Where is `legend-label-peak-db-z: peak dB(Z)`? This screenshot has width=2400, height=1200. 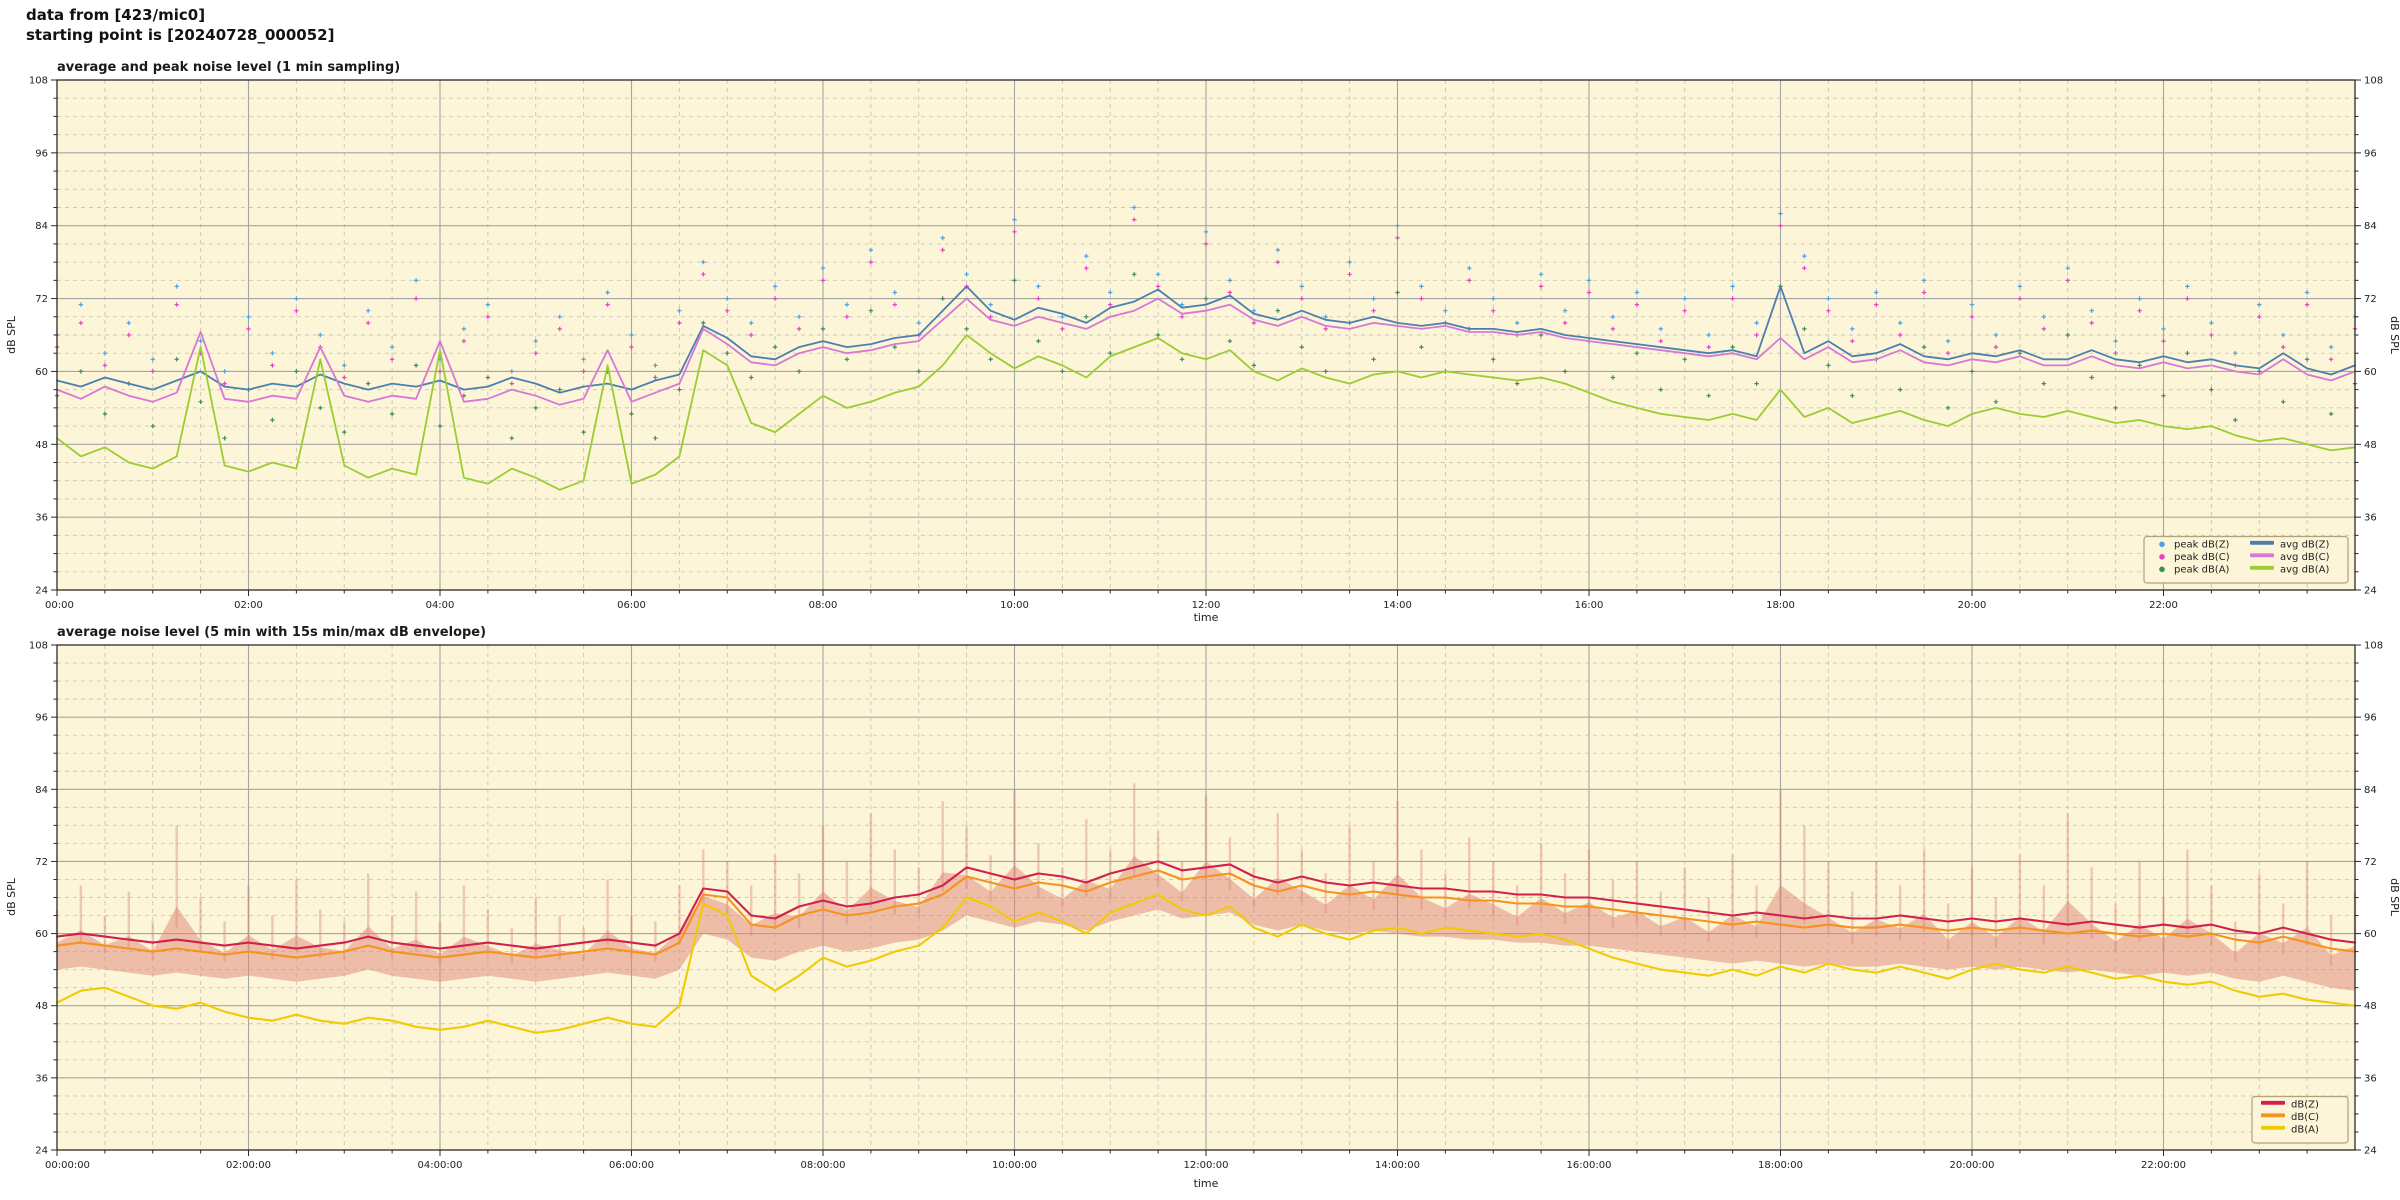
legend-label-peak-db-z: peak dB(Z) is located at coordinates (2202, 545).